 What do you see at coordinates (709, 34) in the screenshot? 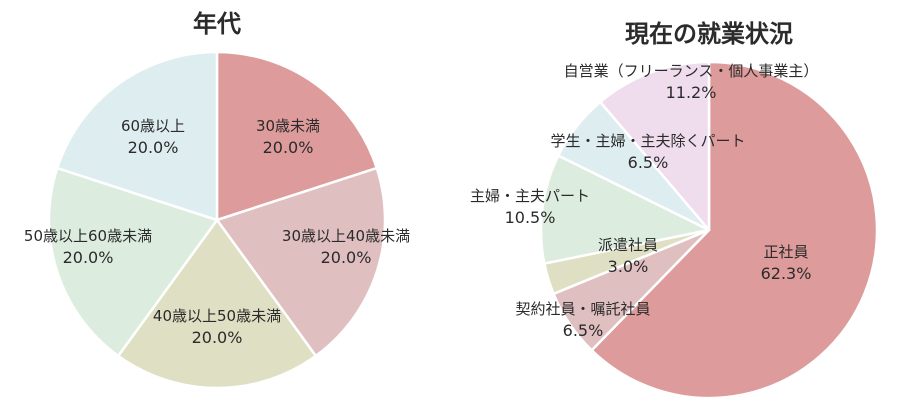
I see `chart-title-employment: 現在の就業状況` at bounding box center [709, 34].